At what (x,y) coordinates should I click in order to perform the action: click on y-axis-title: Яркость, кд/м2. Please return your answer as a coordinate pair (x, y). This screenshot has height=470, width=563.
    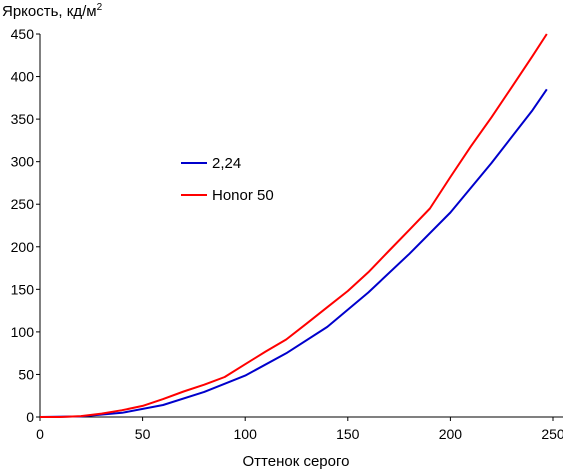
    Looking at the image, I should click on (52, 11).